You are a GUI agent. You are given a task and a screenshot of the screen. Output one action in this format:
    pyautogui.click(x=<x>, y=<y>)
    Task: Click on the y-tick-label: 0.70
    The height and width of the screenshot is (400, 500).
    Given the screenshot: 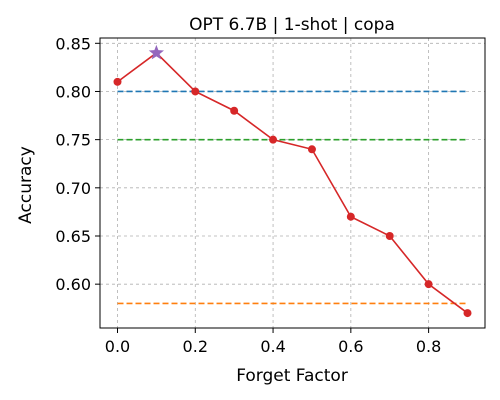 What is the action you would take?
    pyautogui.click(x=73, y=188)
    